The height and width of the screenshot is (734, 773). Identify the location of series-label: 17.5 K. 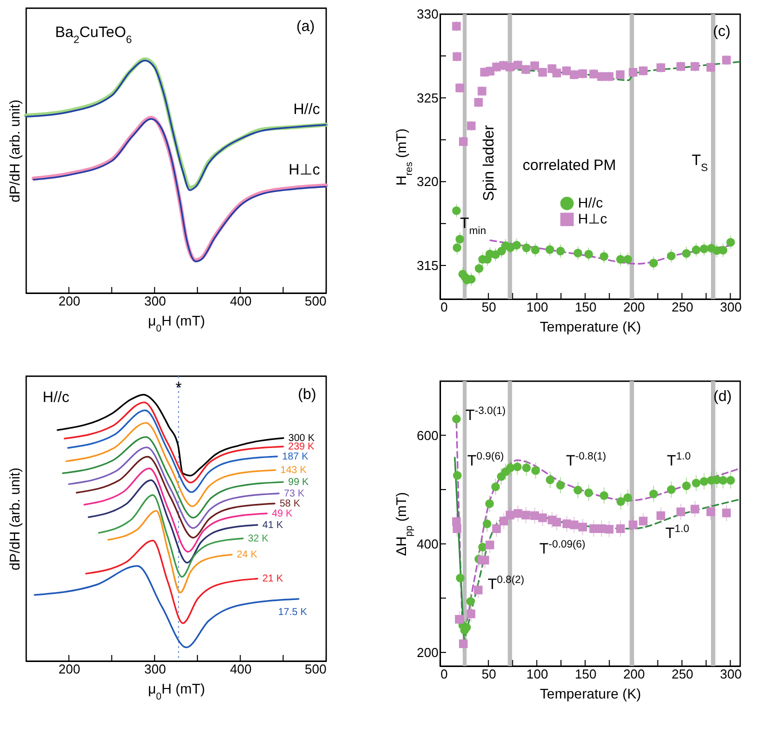
(293, 612).